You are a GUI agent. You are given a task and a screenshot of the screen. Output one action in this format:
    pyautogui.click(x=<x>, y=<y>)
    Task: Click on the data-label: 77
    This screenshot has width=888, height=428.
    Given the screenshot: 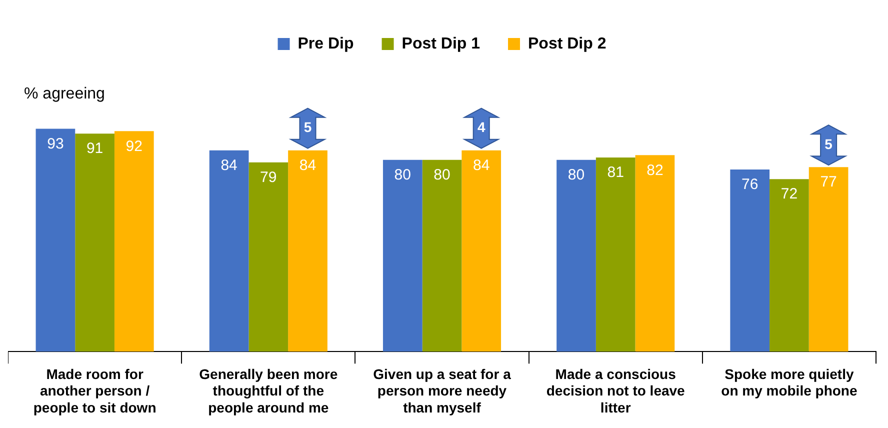 What is the action you would take?
    pyautogui.click(x=828, y=182)
    